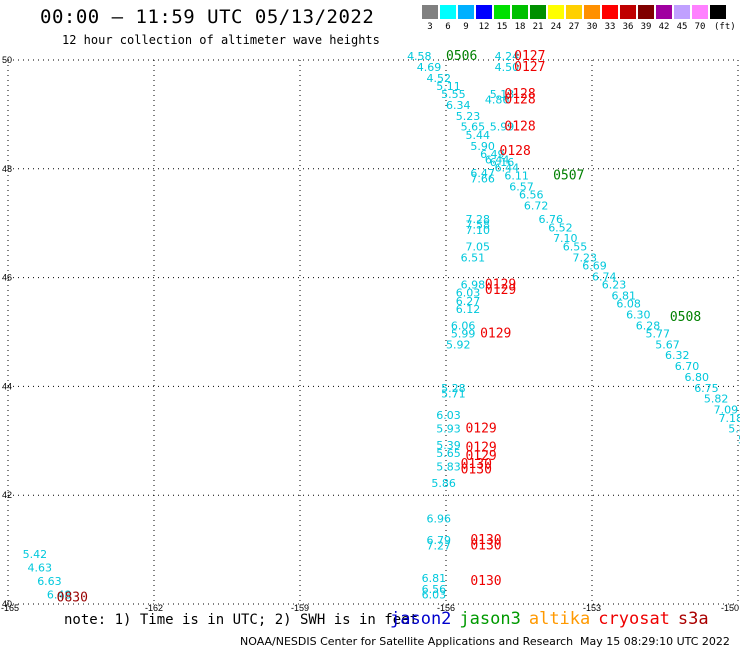  Describe the element at coordinates (421, 619) in the screenshot. I see `satellite-legend-entry: jason2` at that location.